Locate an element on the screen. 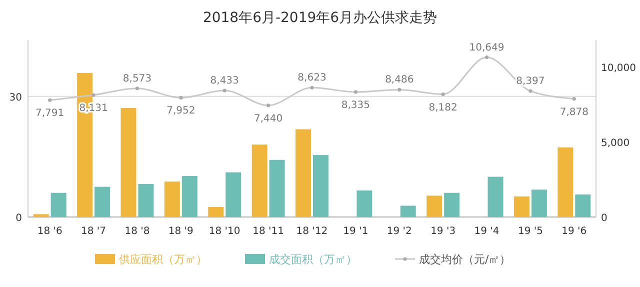 This screenshot has height=287, width=640. x-tick-label: 19 '2 is located at coordinates (399, 231).